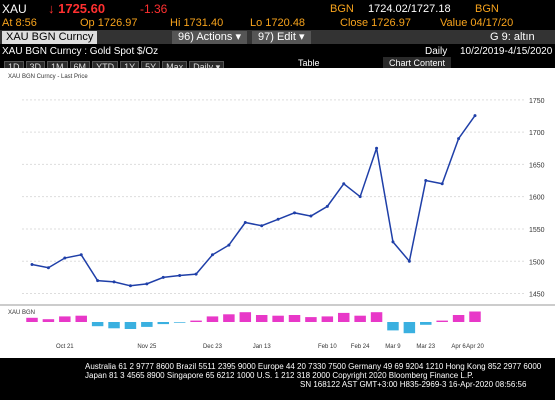 This screenshot has width=555, height=400. I want to click on change: -1.36, so click(154, 9).